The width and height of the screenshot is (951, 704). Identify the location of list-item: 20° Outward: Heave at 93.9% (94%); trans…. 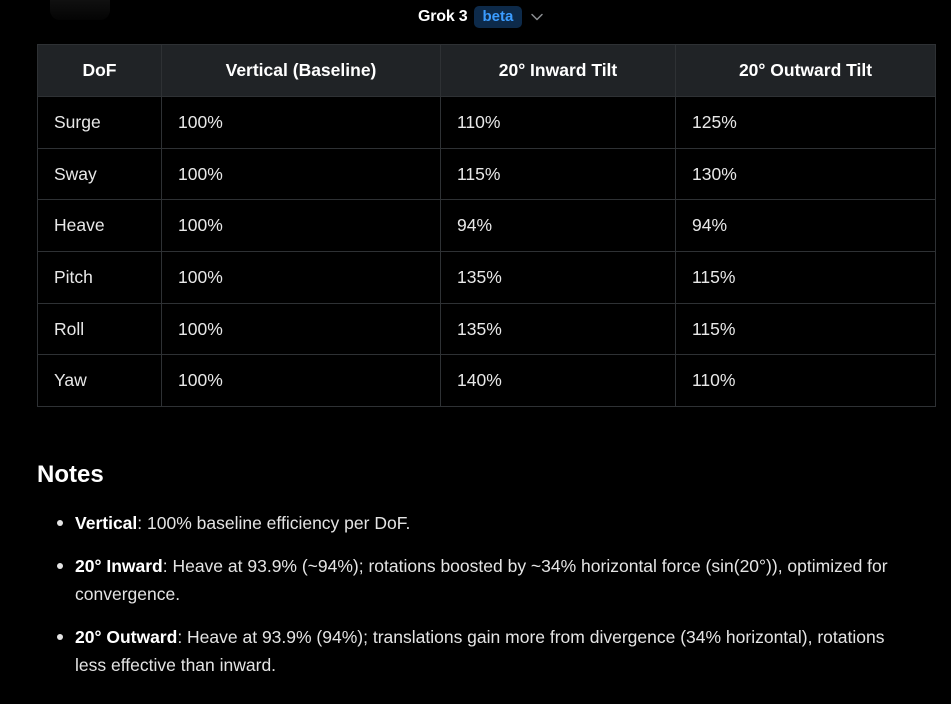
(487, 651).